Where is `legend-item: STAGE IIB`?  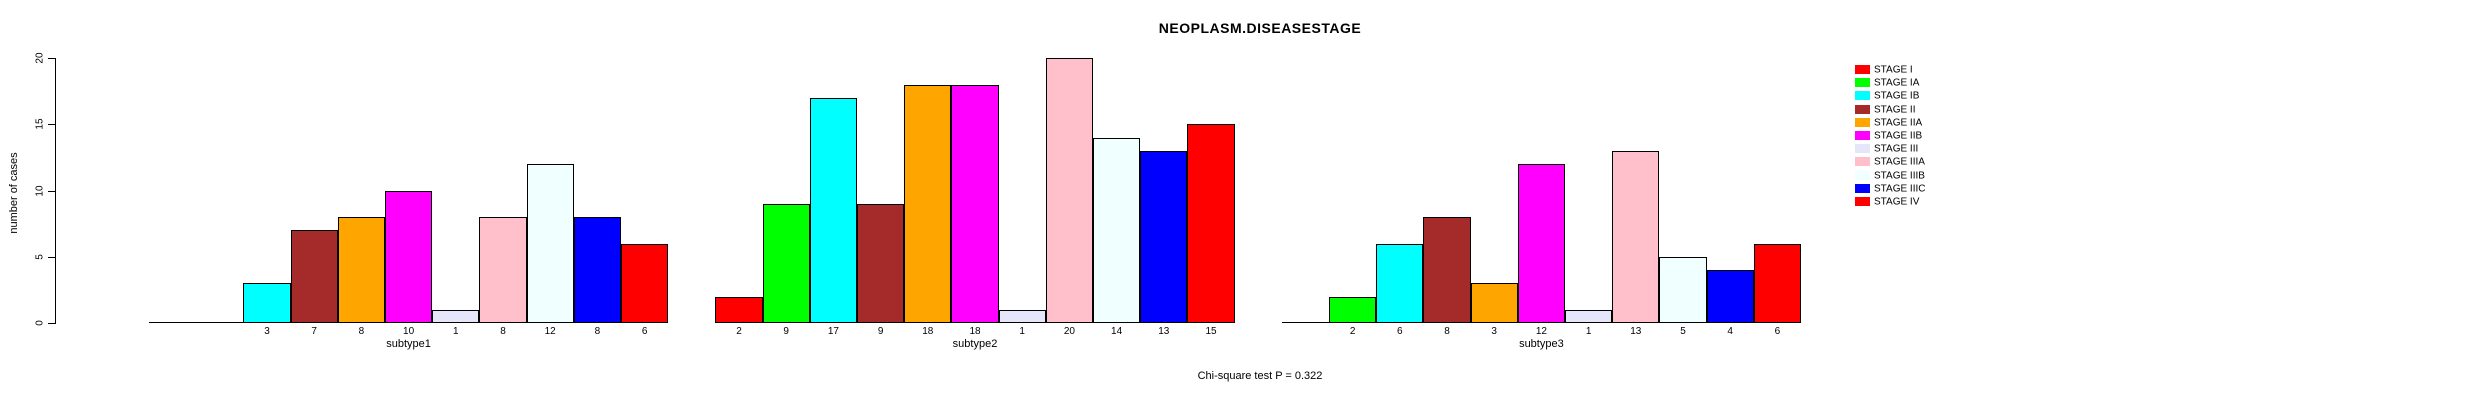
legend-item: STAGE IIB is located at coordinates (1935, 135).